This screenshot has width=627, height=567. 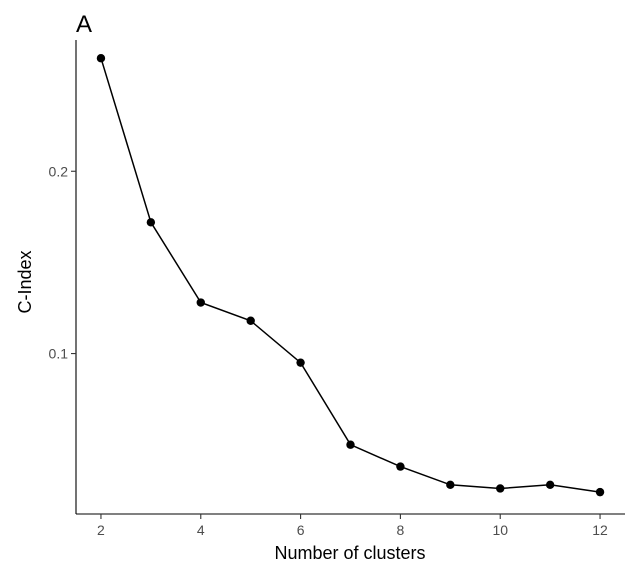 I want to click on x-tick-label: 2, so click(x=101, y=530).